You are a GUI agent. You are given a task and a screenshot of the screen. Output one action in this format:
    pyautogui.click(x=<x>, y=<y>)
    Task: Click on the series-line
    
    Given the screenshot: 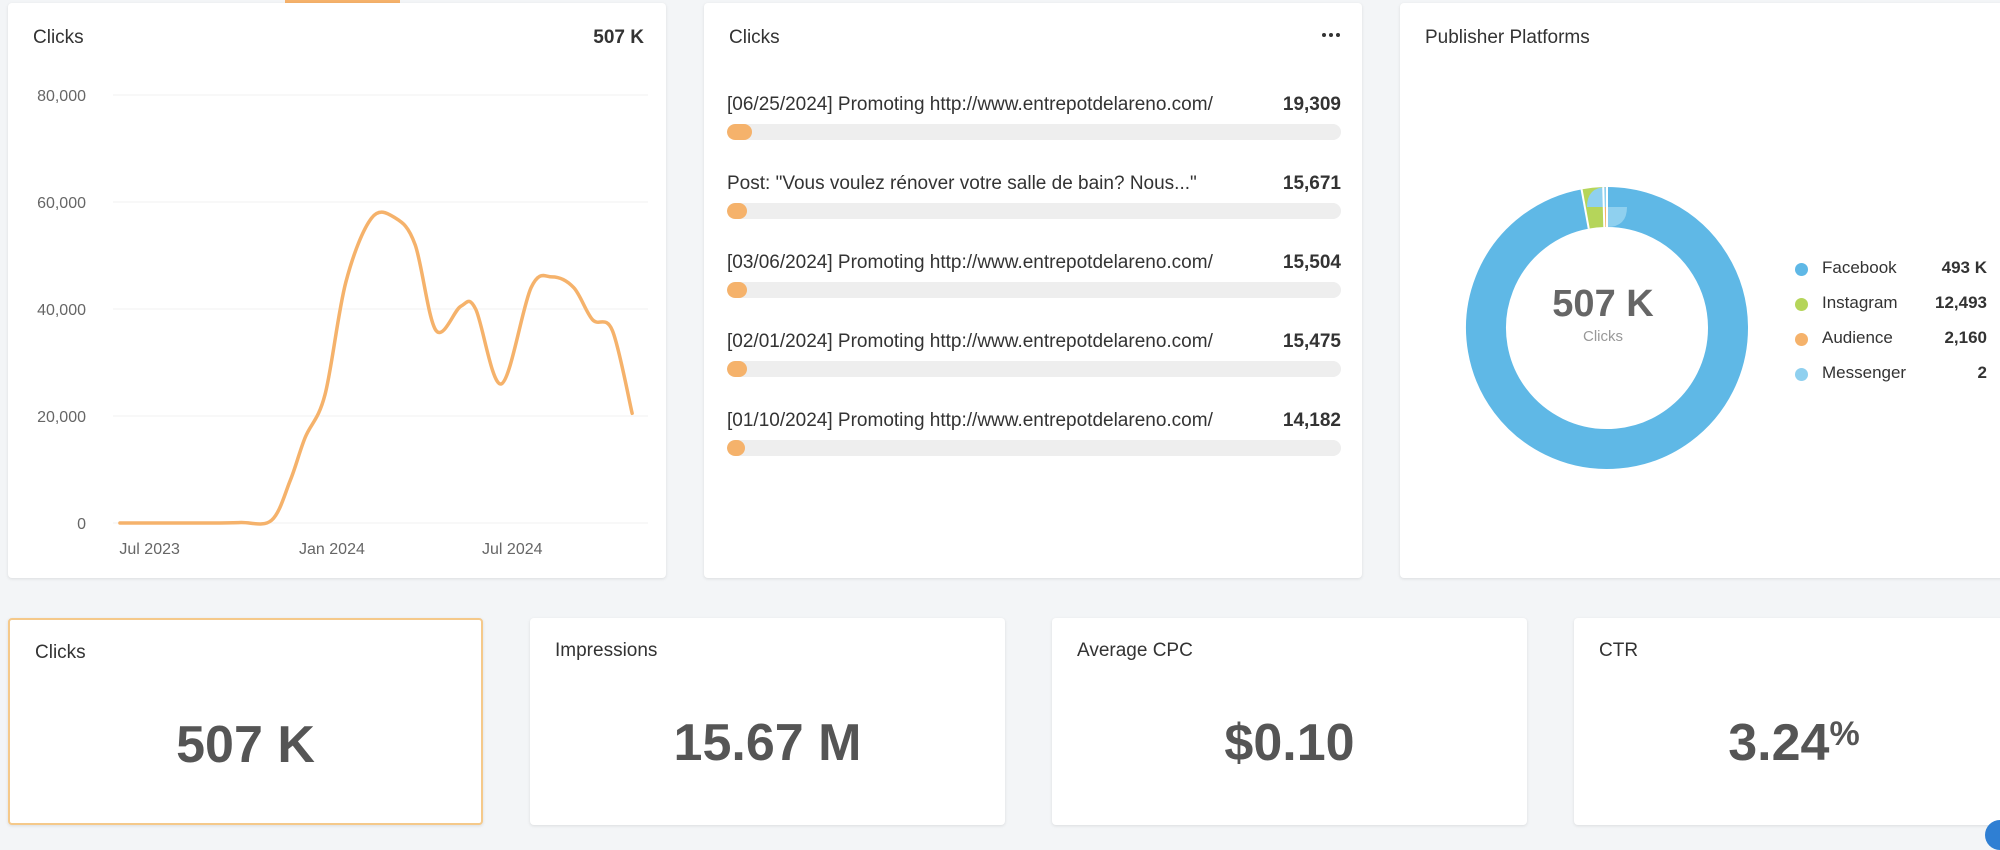 What is the action you would take?
    pyautogui.click(x=376, y=368)
    